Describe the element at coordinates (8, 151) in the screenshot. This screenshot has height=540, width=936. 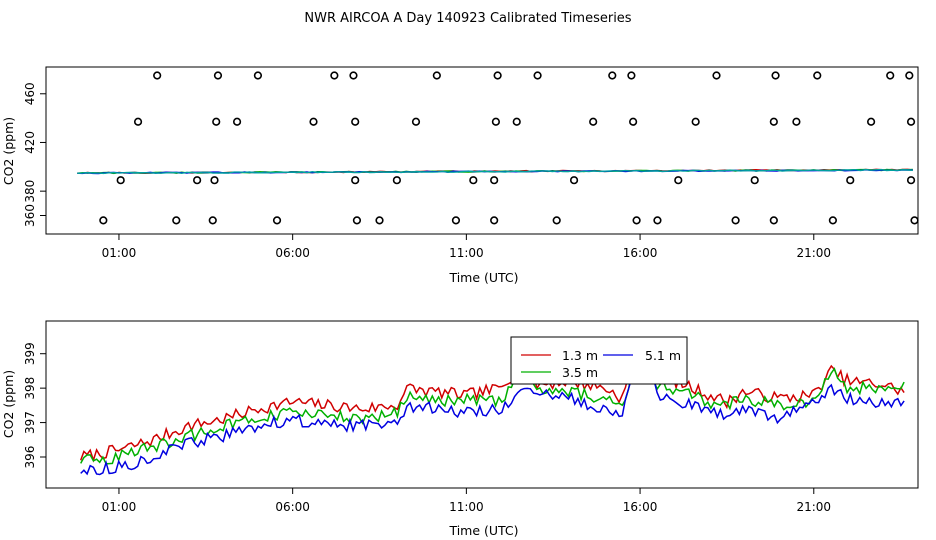
I see `top-y-axis-label: CO2 (ppm)` at that location.